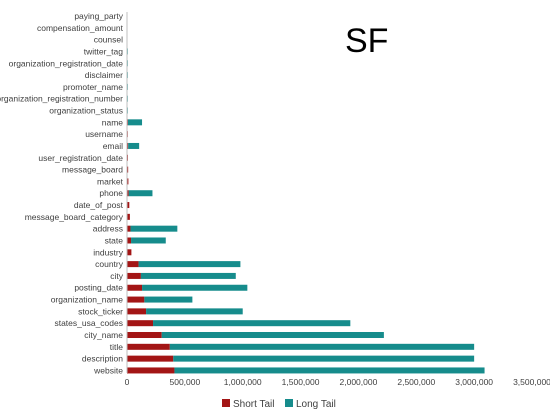 This screenshot has width=550, height=414. What do you see at coordinates (99, 205) in the screenshot?
I see `category-label-date-of-post: date_of_post` at bounding box center [99, 205].